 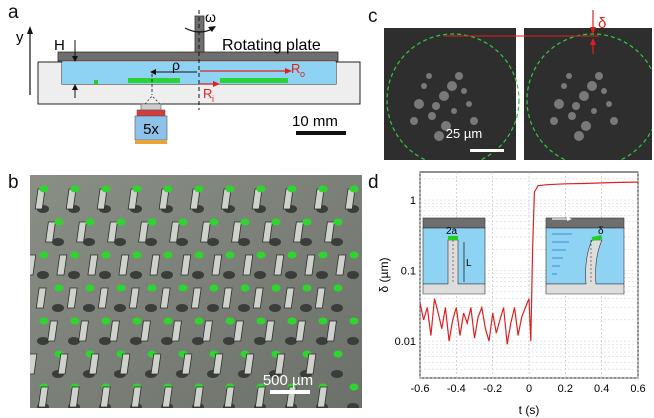 I want to click on objective-lens: 5x, so click(x=151, y=123).